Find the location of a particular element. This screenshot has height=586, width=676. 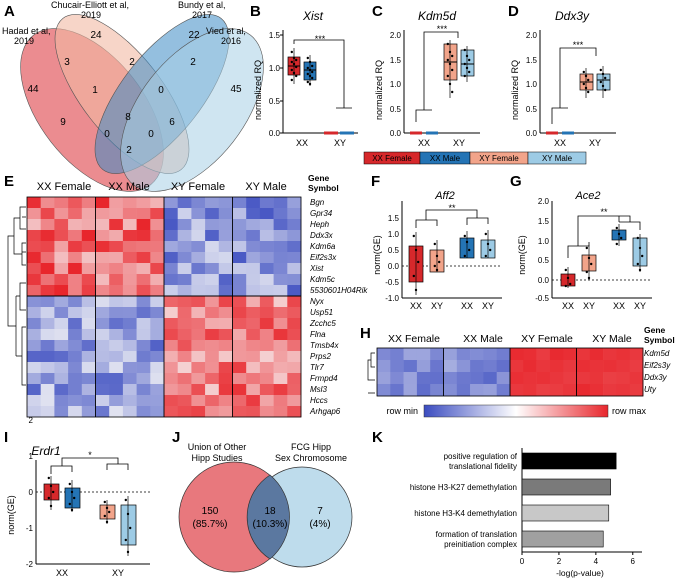

panel-c-title: Kdm5d is located at coordinates (437, 16).